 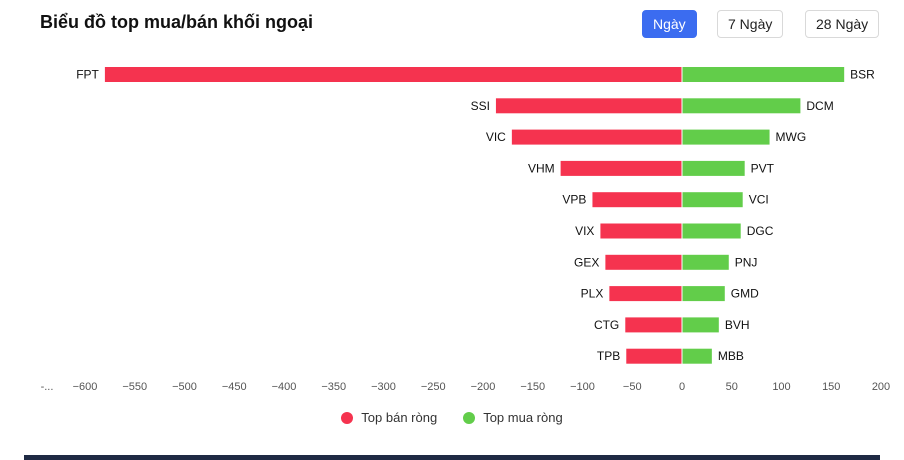 What do you see at coordinates (641, 231) in the screenshot?
I see `bar-sell-vix` at bounding box center [641, 231].